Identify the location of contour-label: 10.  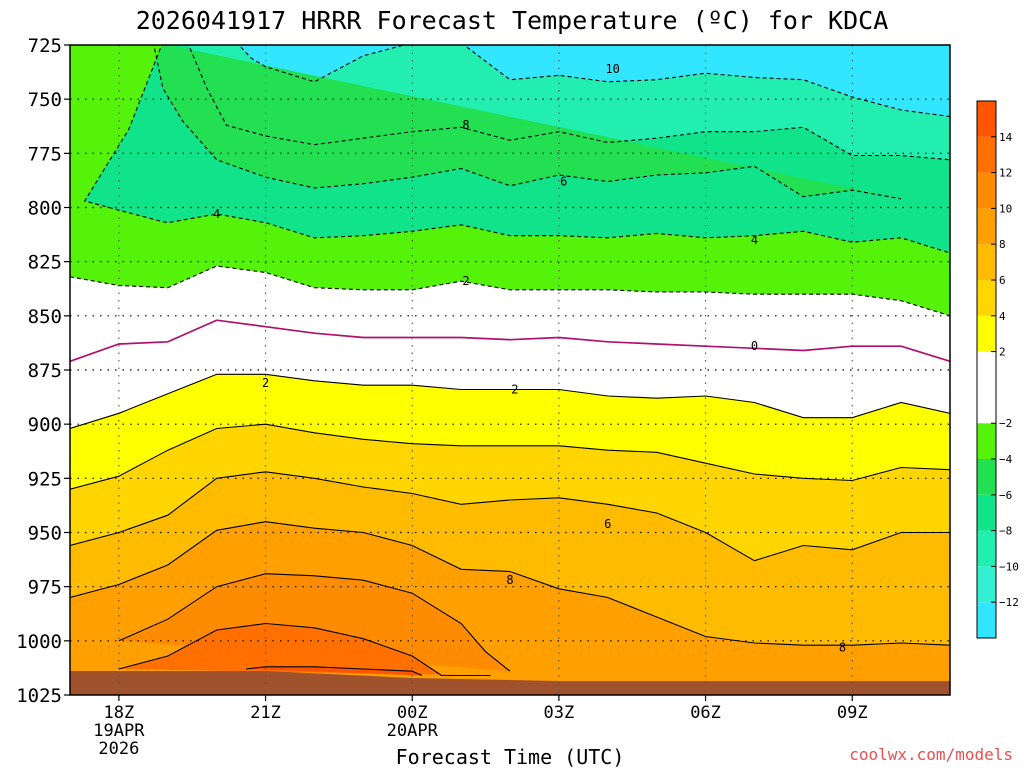
(612, 69).